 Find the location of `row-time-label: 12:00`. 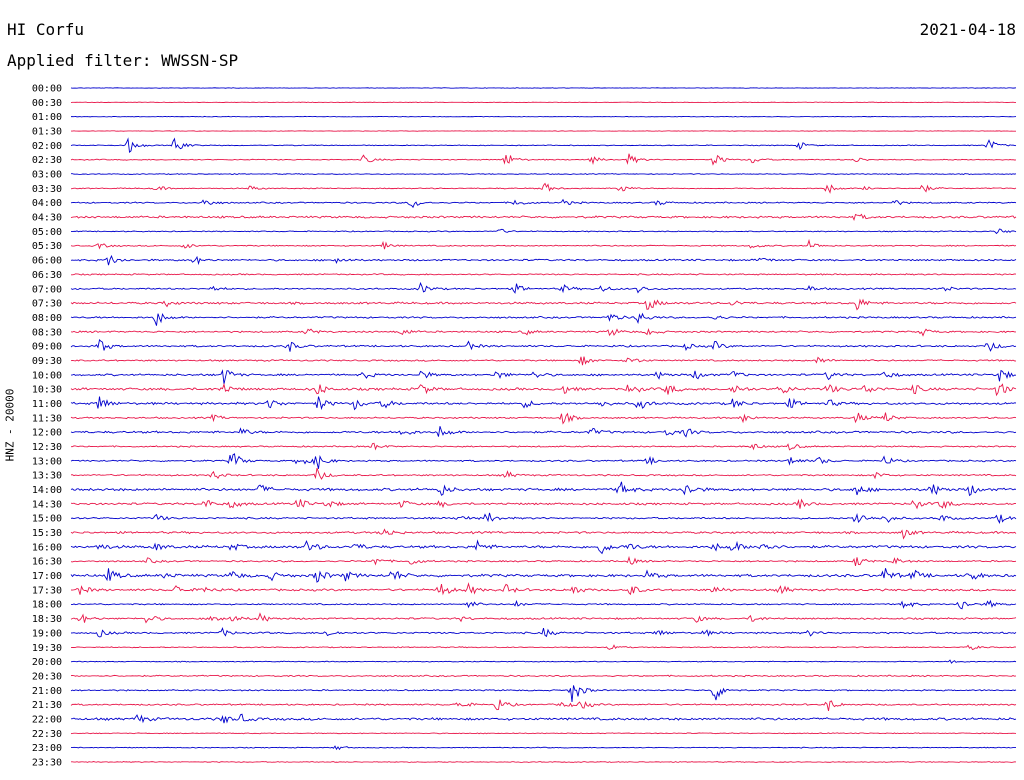

row-time-label: 12:00 is located at coordinates (47, 433).